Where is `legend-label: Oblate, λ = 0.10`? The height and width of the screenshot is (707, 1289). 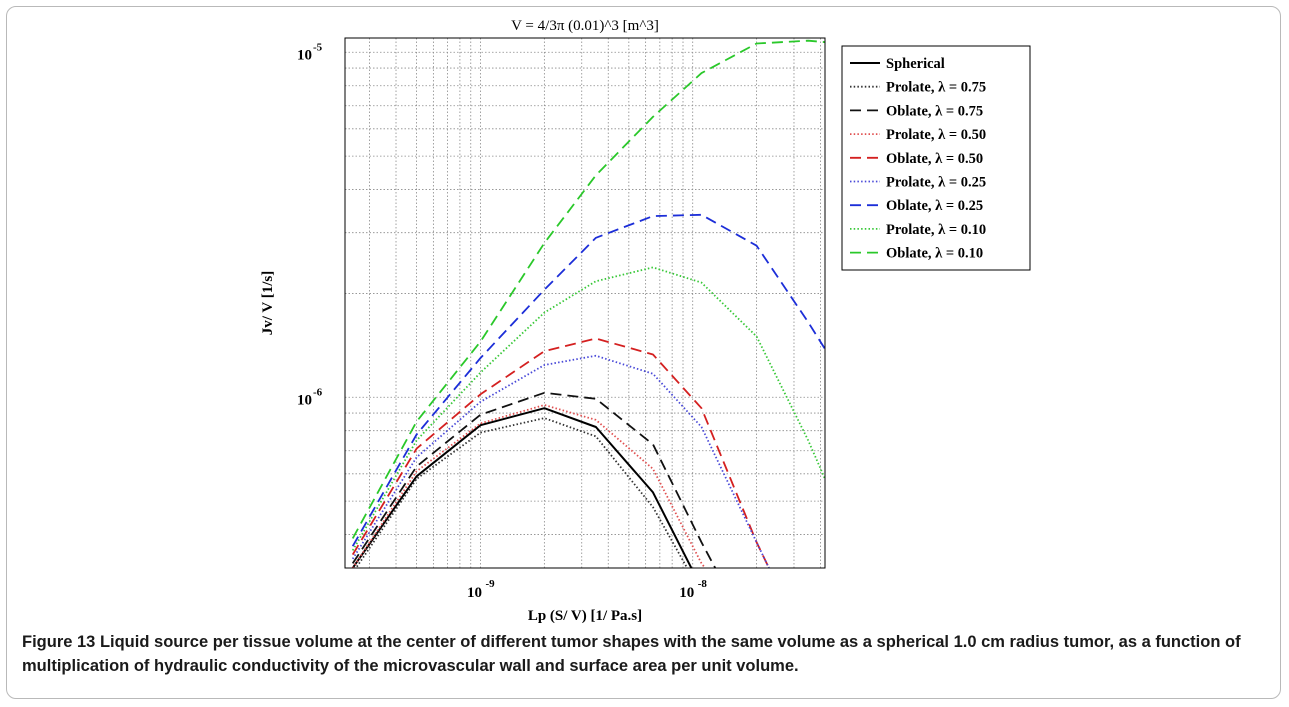 legend-label: Oblate, λ = 0.10 is located at coordinates (934, 254).